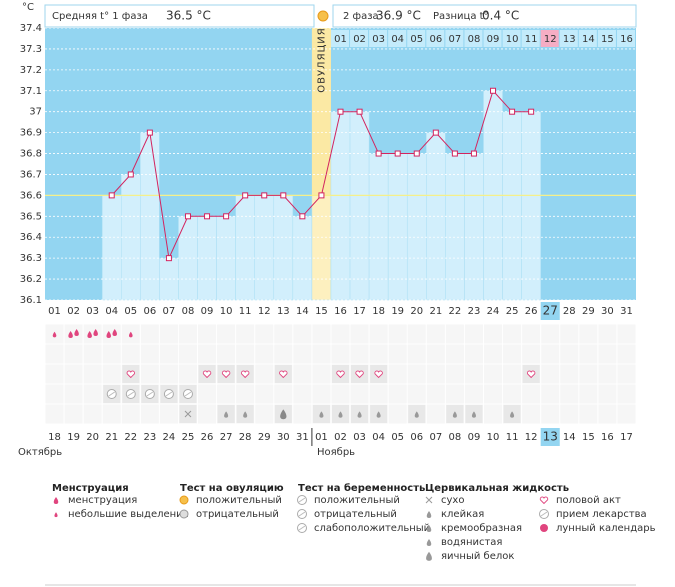 The width and height of the screenshot is (675, 587). What do you see at coordinates (321, 311) in the screenshot?
I see `x-tick-label: 15` at bounding box center [321, 311].